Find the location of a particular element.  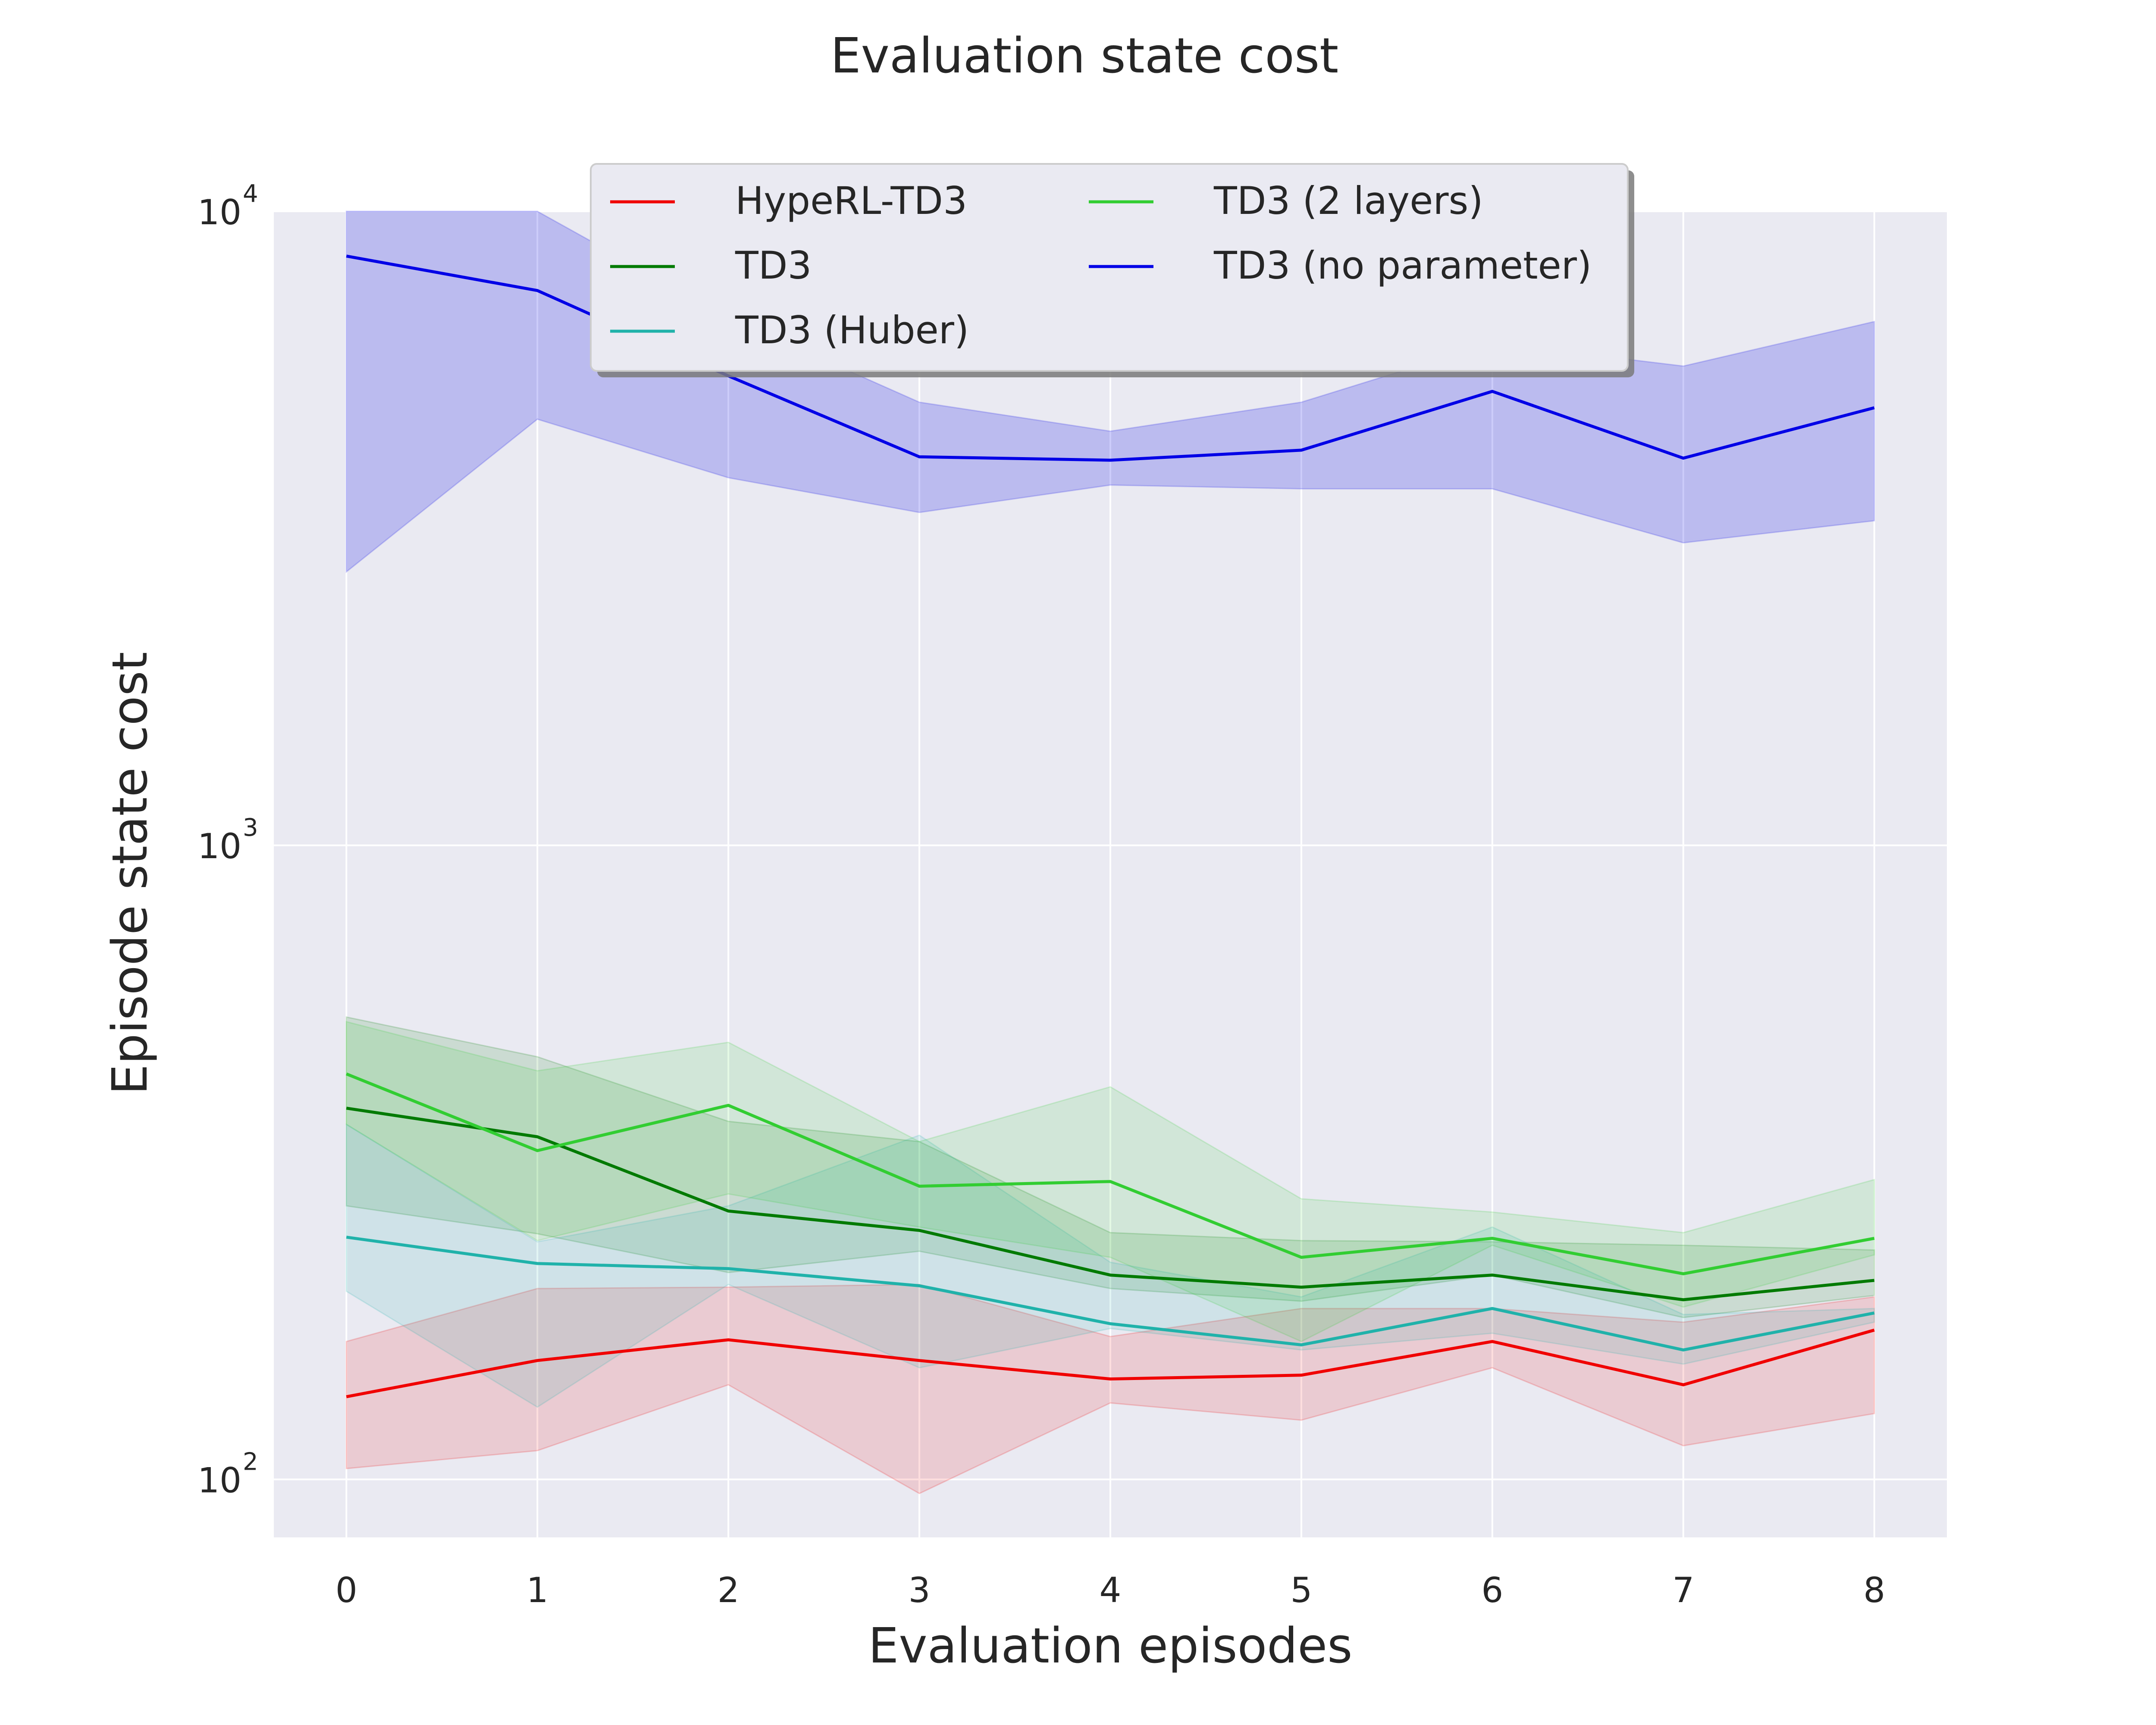

y-tick-exponent: 2 is located at coordinates (250, 1462).